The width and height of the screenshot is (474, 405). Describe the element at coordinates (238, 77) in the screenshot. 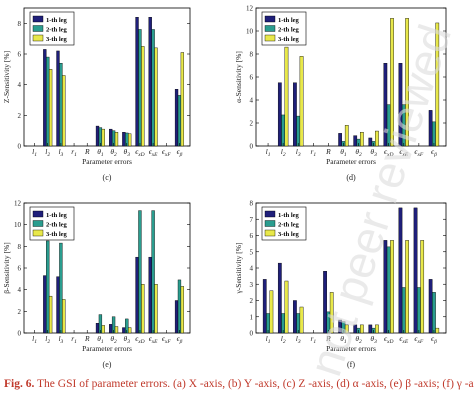

I see `y-axis-label: α-Sensitivity [%]` at that location.